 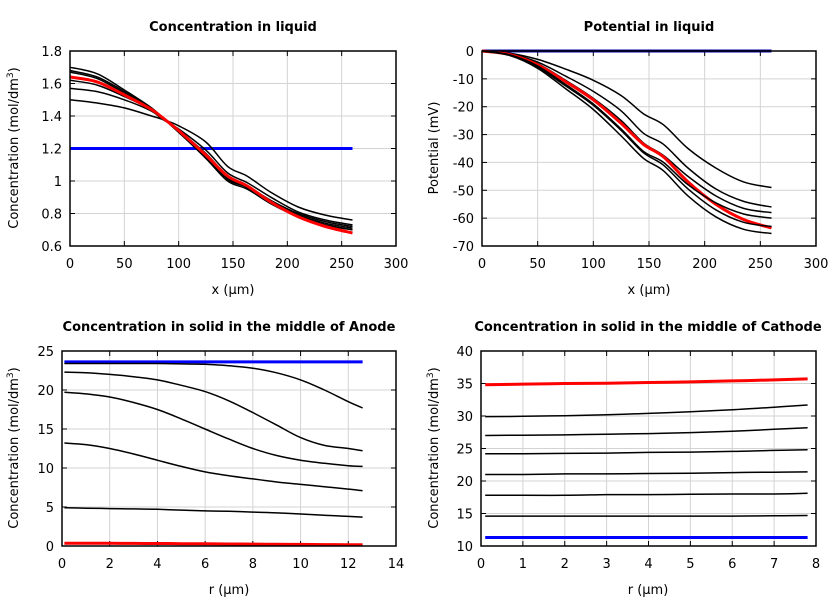 What do you see at coordinates (774, 564) in the screenshot?
I see `x-tick-label: 7` at bounding box center [774, 564].